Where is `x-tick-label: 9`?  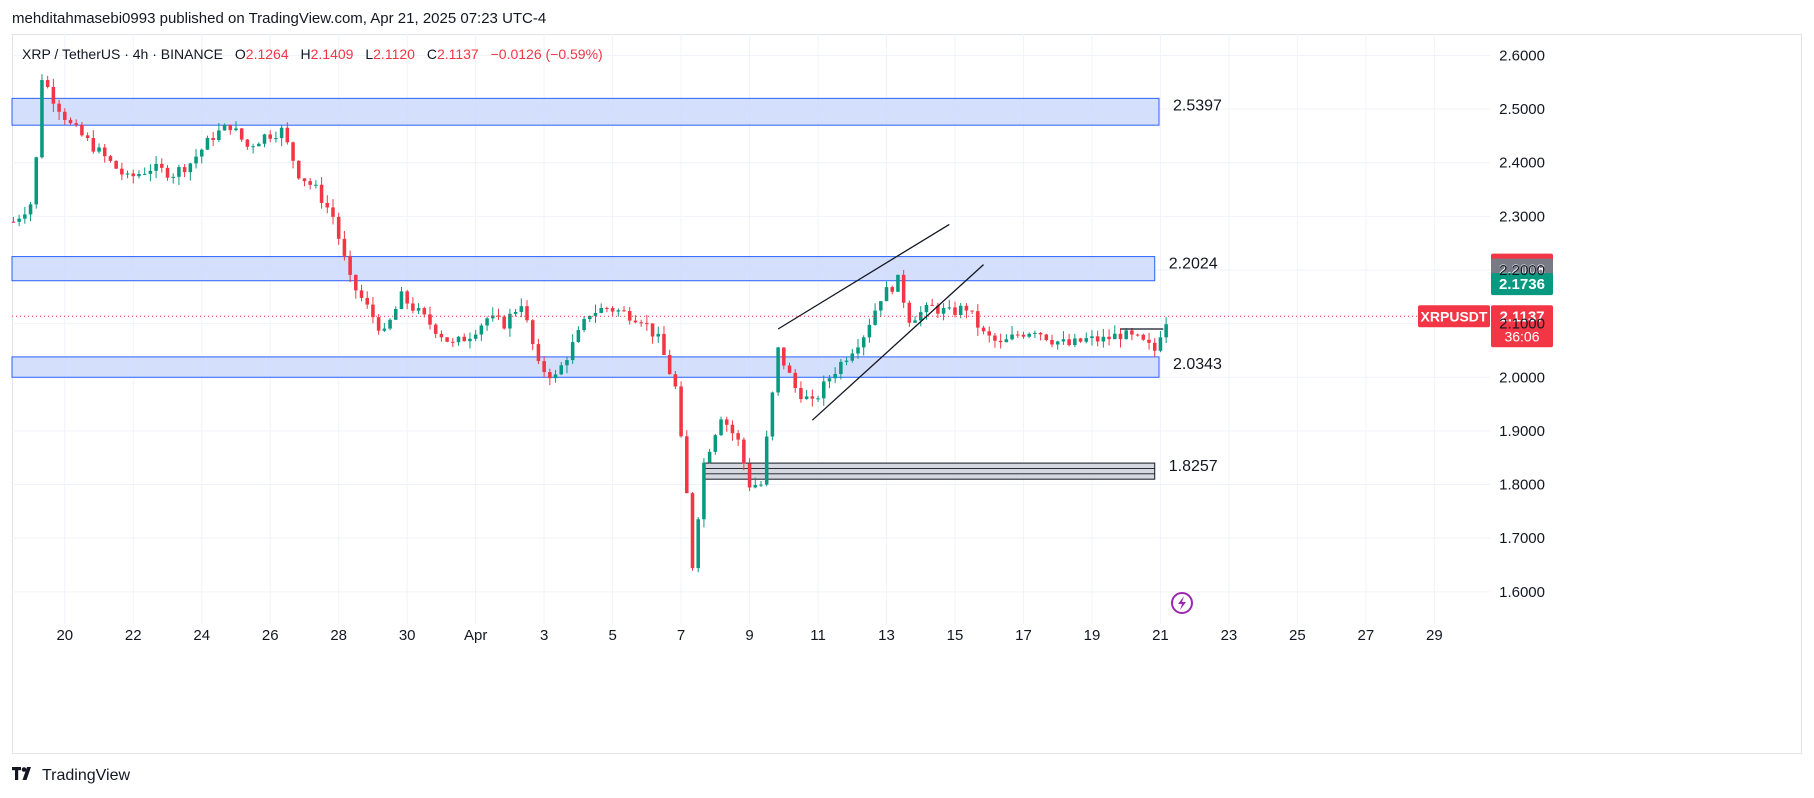 x-tick-label: 9 is located at coordinates (749, 635).